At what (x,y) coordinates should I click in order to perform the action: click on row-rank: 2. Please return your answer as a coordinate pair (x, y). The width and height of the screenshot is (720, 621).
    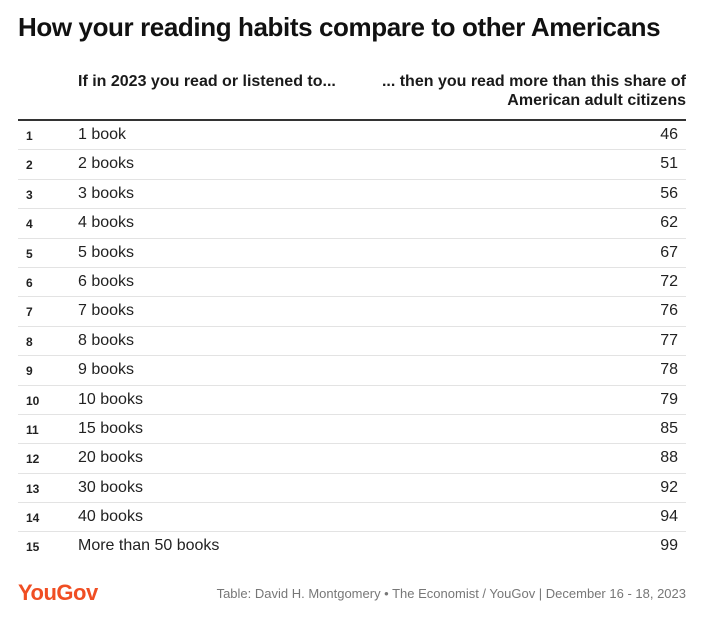
    Looking at the image, I should click on (29, 165).